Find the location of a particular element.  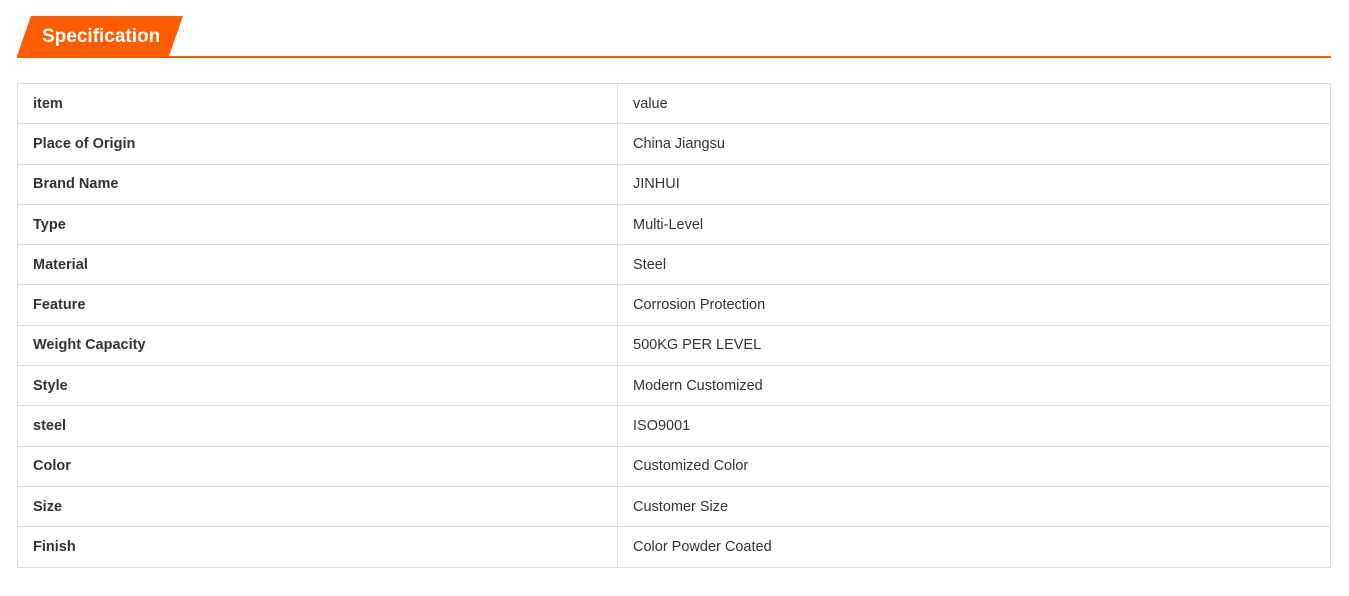

spec-value: Modern Customized is located at coordinates (974, 386).